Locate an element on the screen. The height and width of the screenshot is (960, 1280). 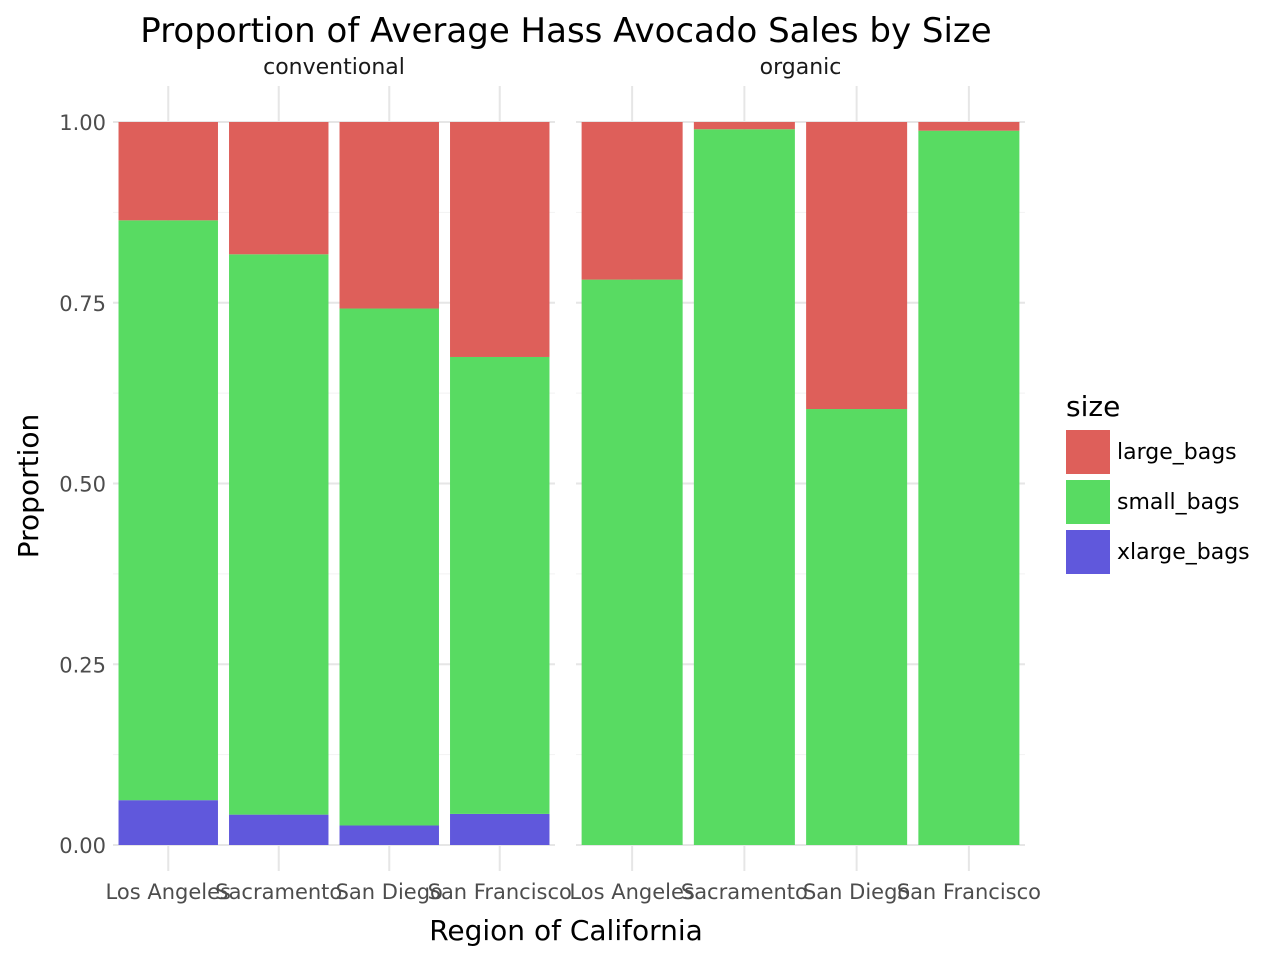
bar-organic-sacramento-large_bags is located at coordinates (744, 126).